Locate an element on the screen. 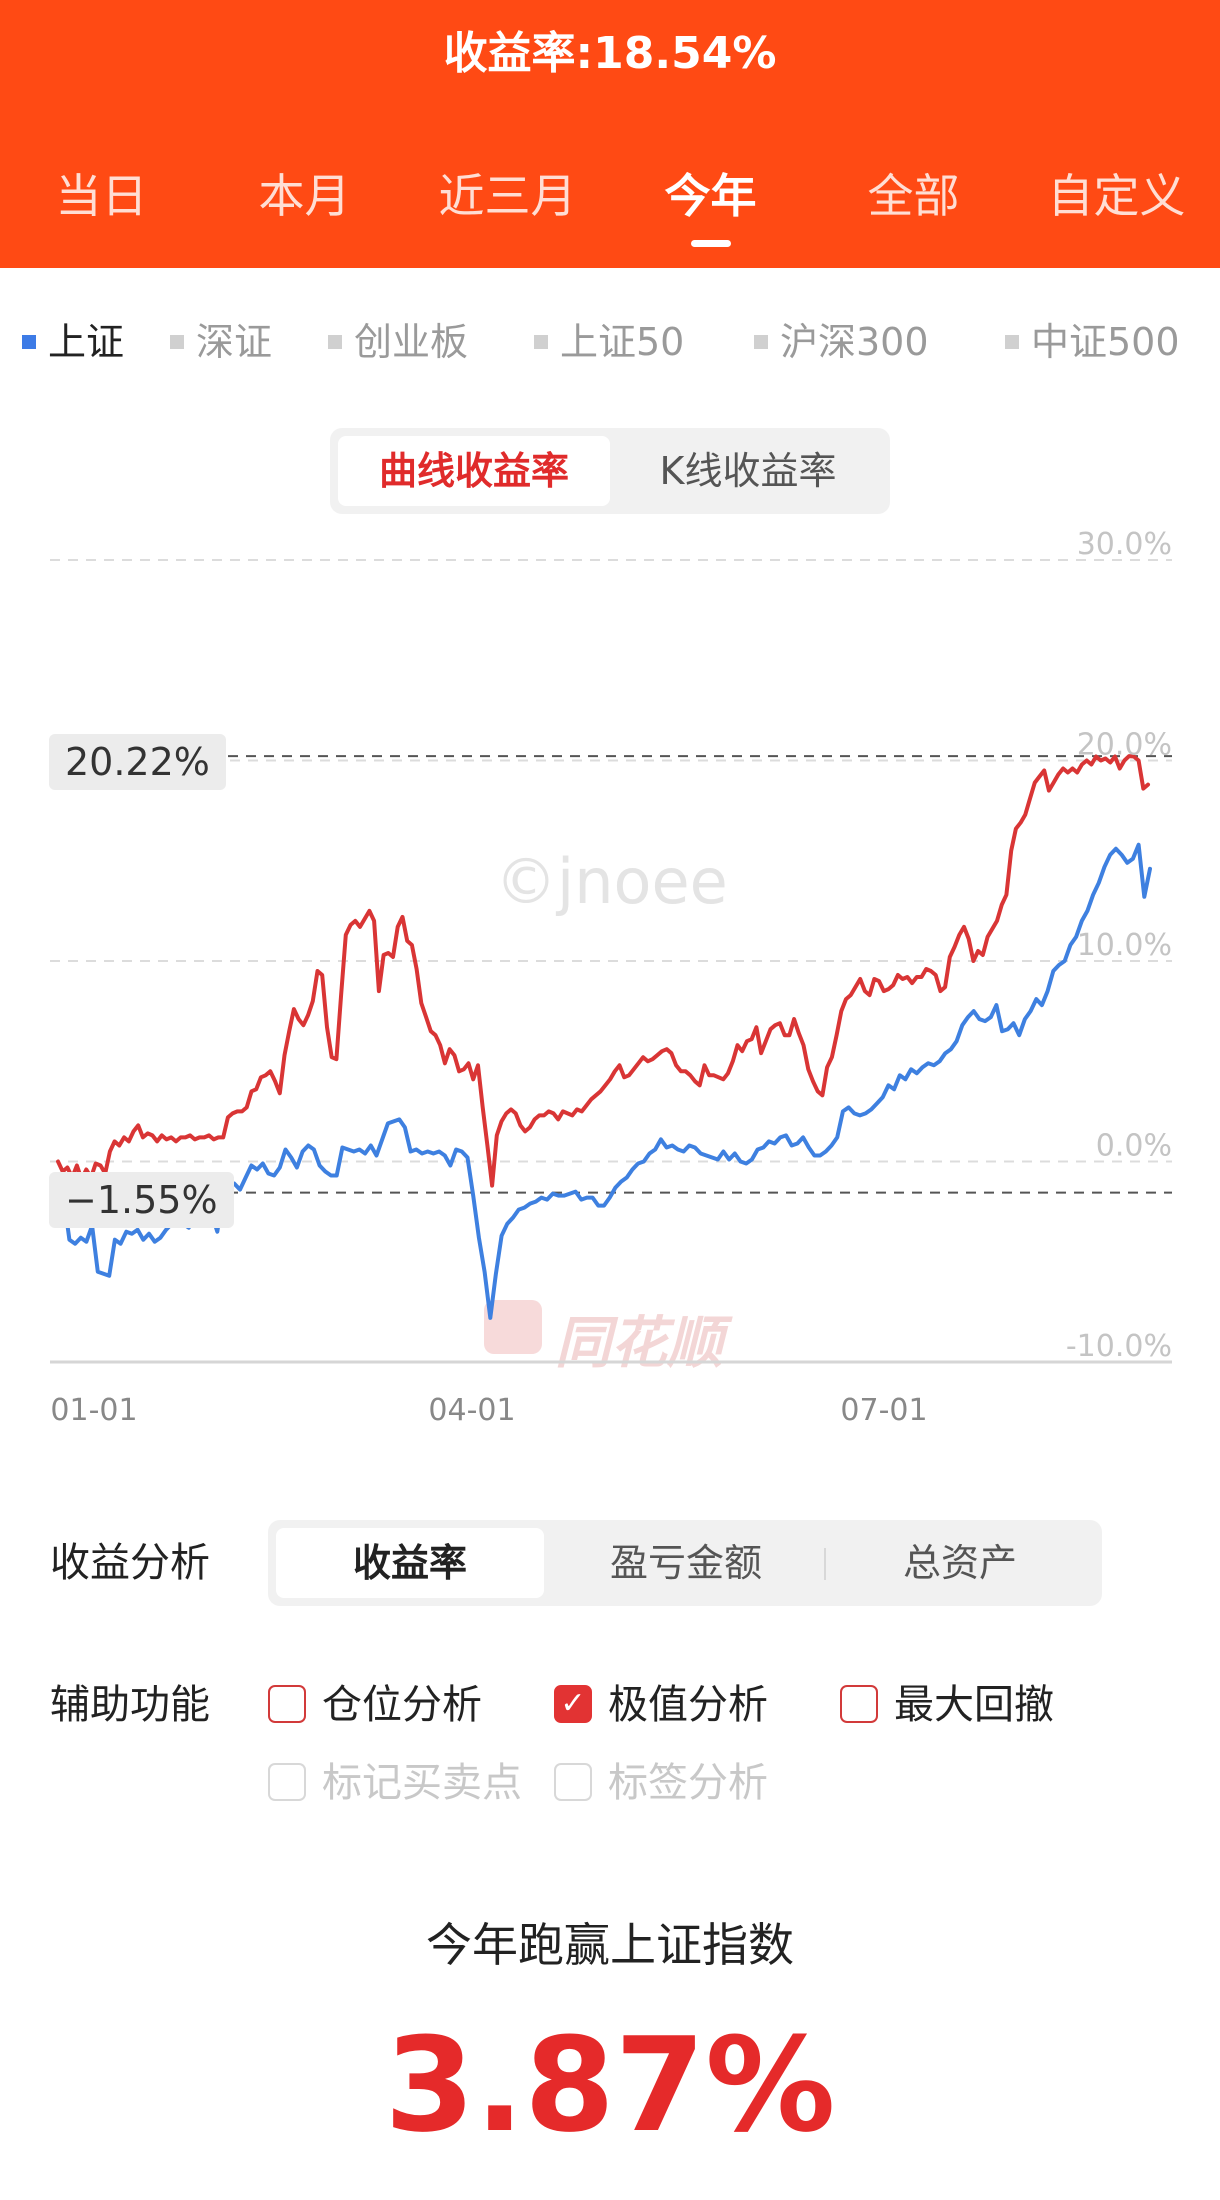  total-assets-option: 总资产 is located at coordinates (959, 1563).